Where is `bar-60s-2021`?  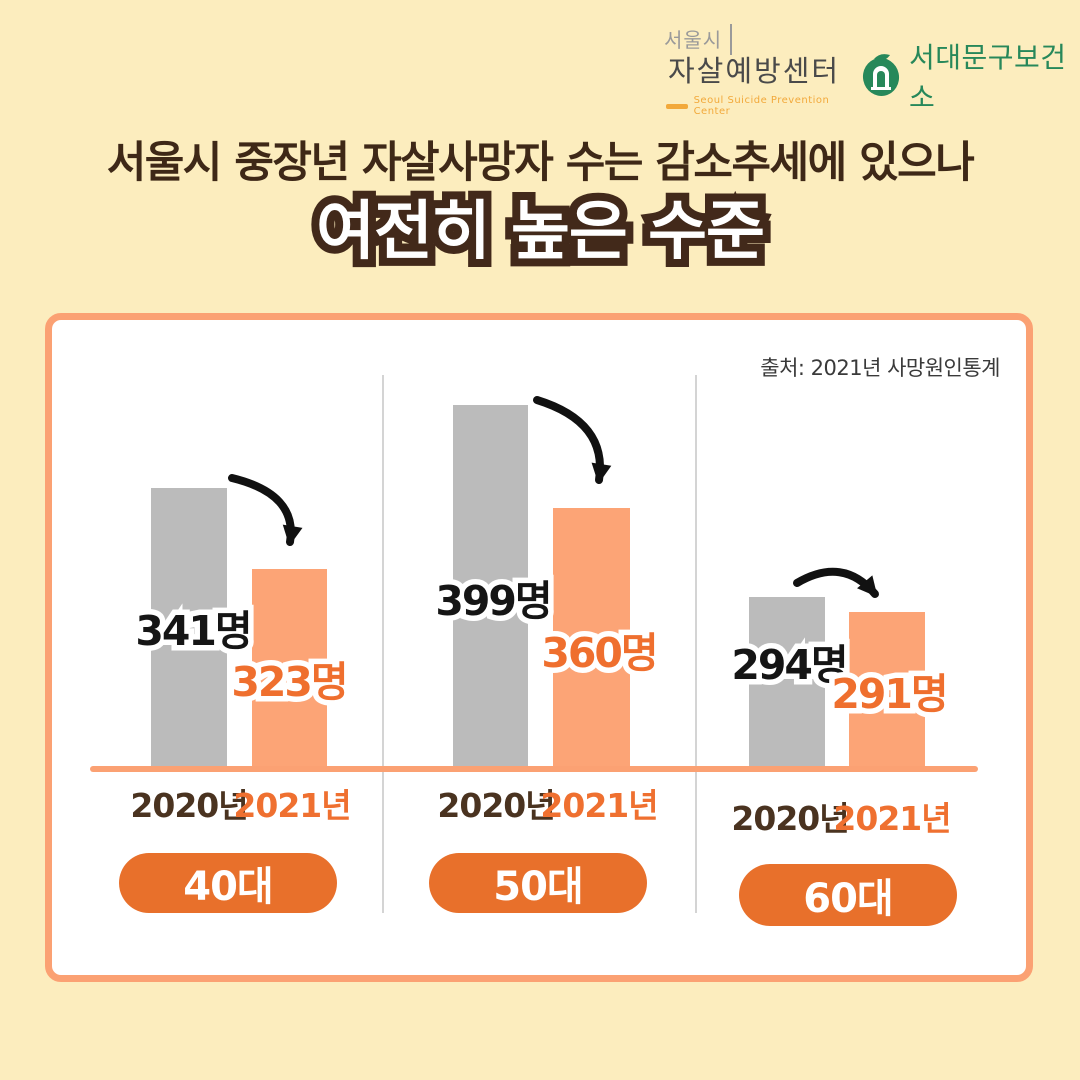
bar-60s-2021 is located at coordinates (887, 690).